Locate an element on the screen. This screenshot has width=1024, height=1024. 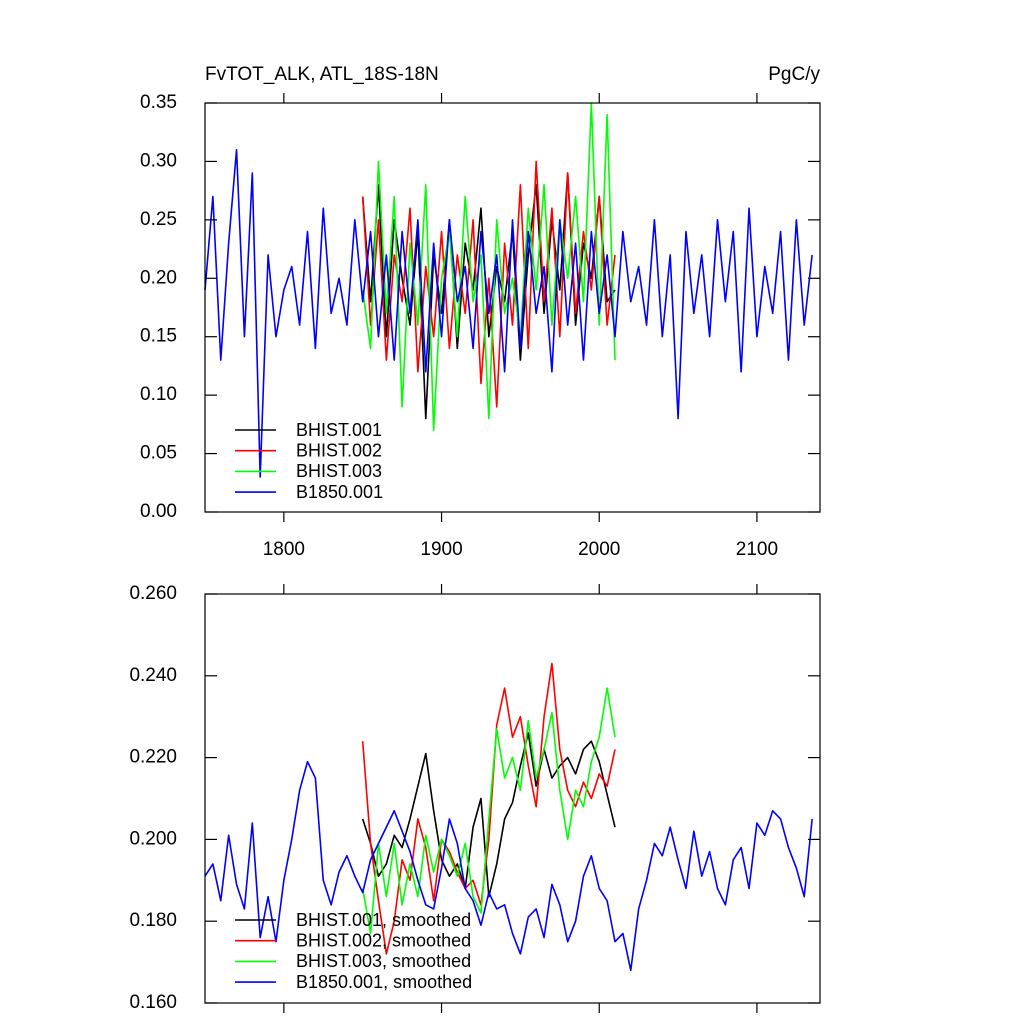
x-tick-label: 1900 is located at coordinates (441, 549).